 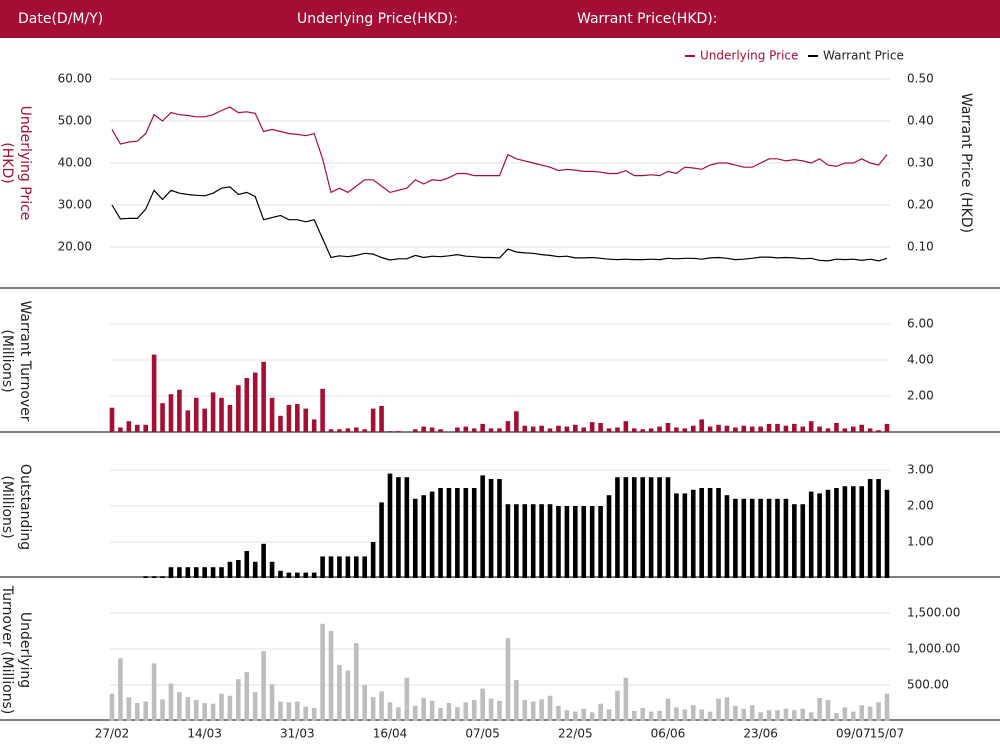 What do you see at coordinates (920, 360) in the screenshot?
I see `y-tick-label: 4.00` at bounding box center [920, 360].